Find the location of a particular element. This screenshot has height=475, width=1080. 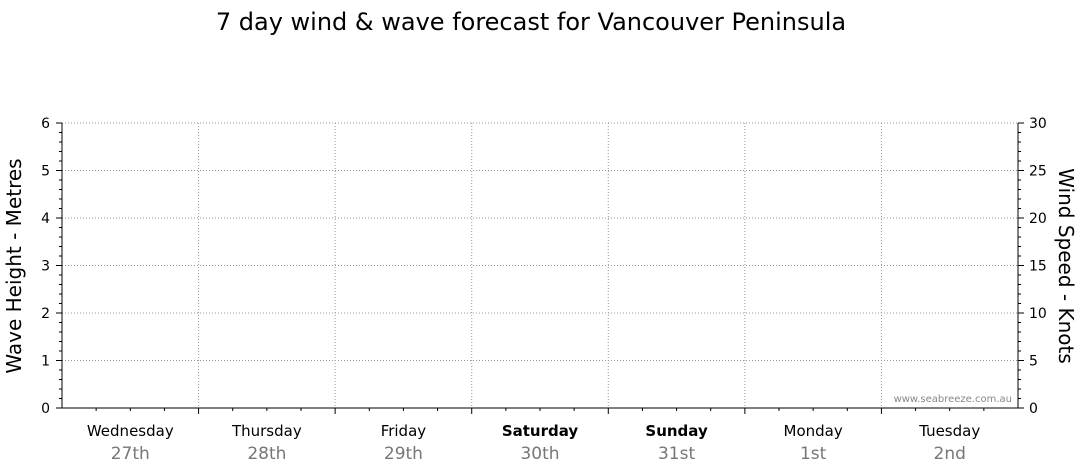

left-axis-title: Wave Height - Metres is located at coordinates (14, 265).